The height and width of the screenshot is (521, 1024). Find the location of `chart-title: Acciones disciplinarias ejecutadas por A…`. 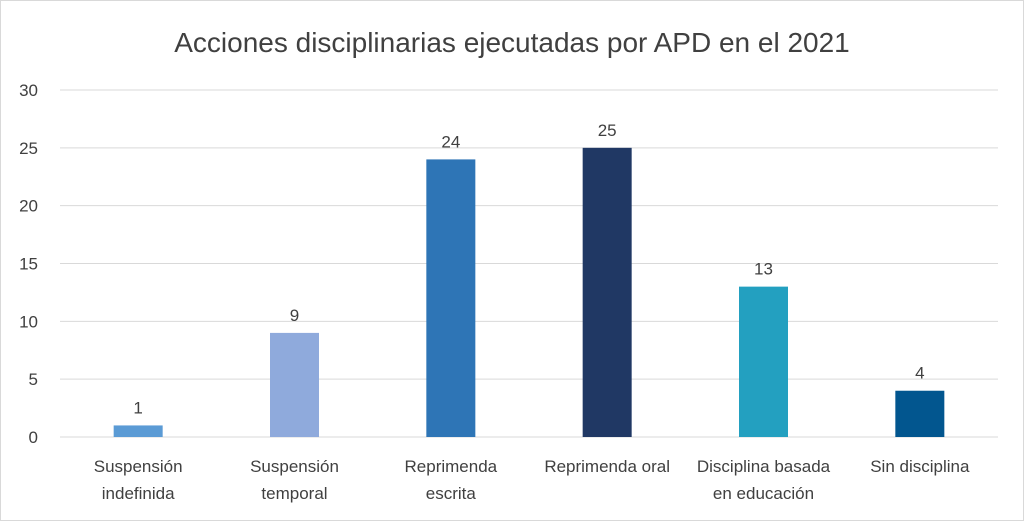

chart-title: Acciones disciplinarias ejecutadas por A… is located at coordinates (512, 42).